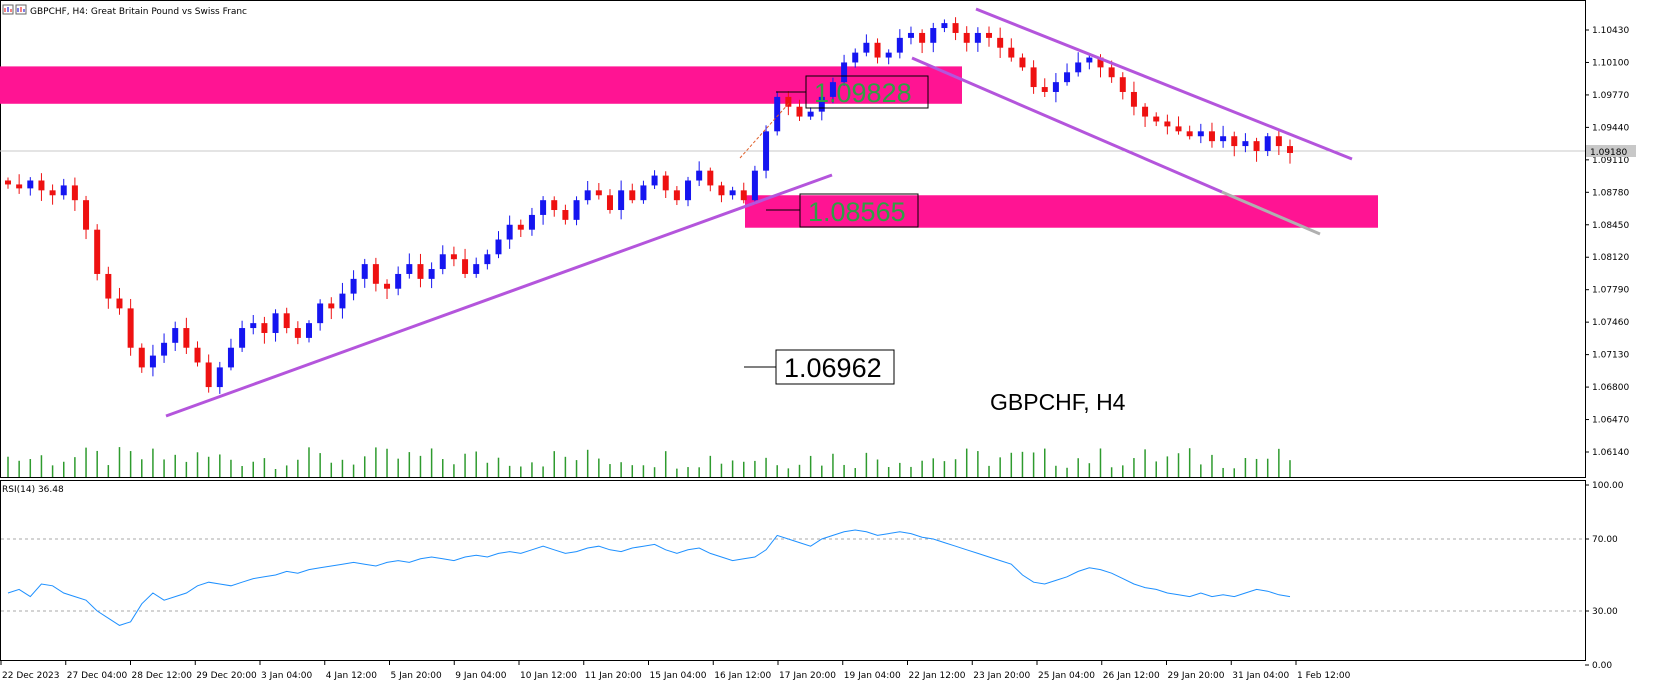  What do you see at coordinates (1610, 96) in the screenshot?
I see `y-tick-label: 1.09770` at bounding box center [1610, 96].